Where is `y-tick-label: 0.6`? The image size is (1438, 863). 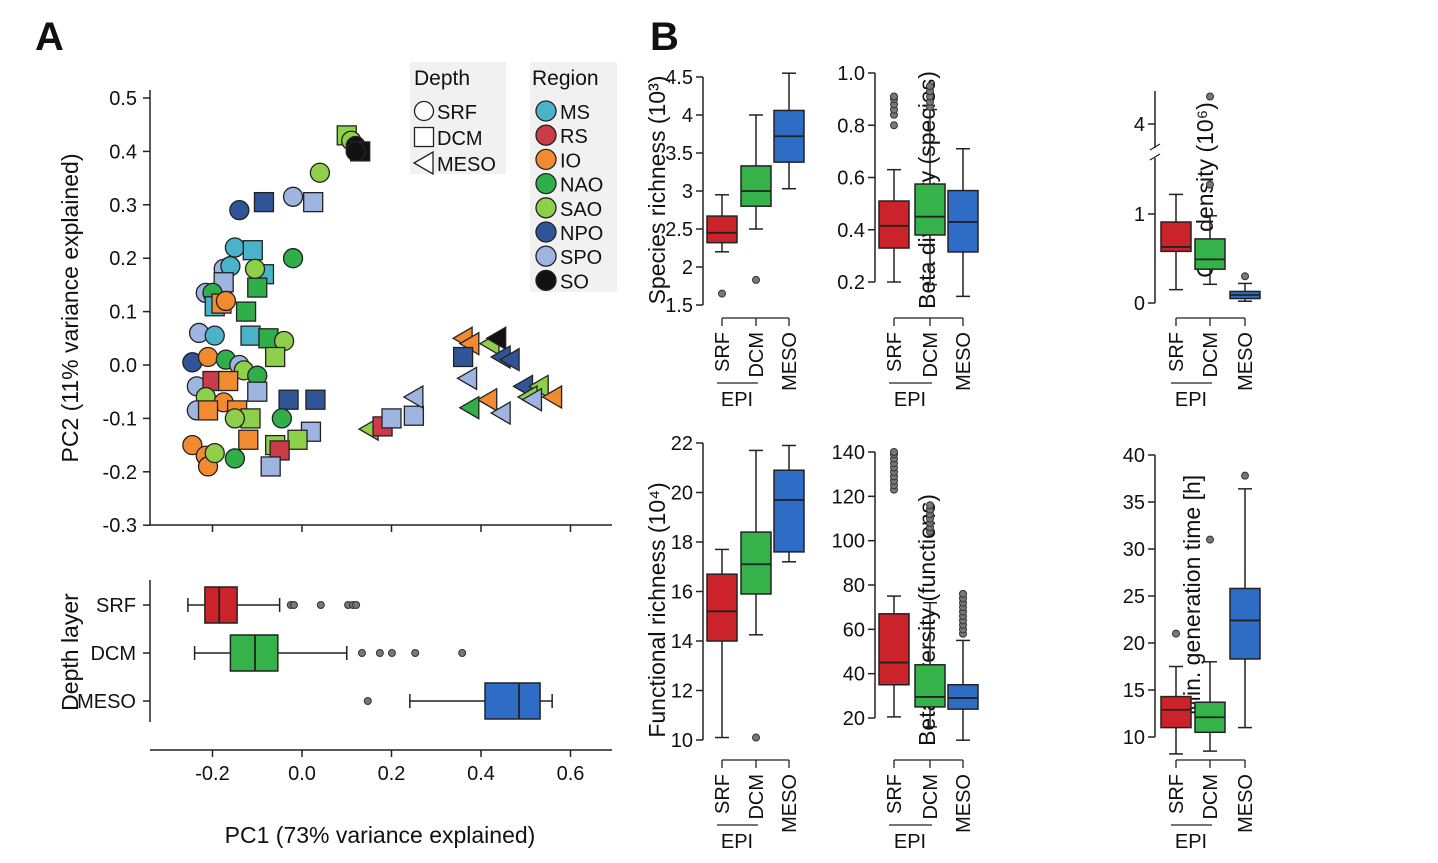 y-tick-label: 0.6 is located at coordinates (851, 179).